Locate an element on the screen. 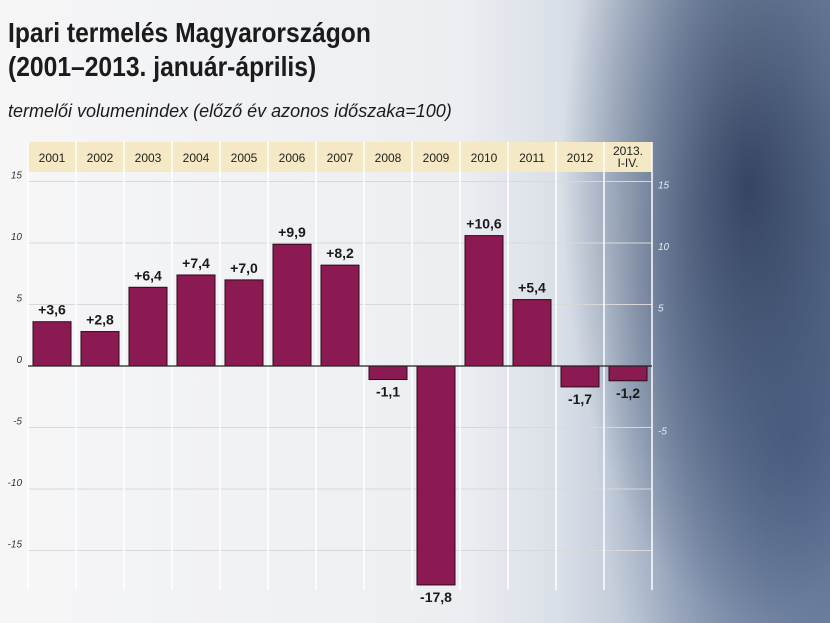 This screenshot has height=623, width=830. category-label: 2013. I-IV. is located at coordinates (628, 157).